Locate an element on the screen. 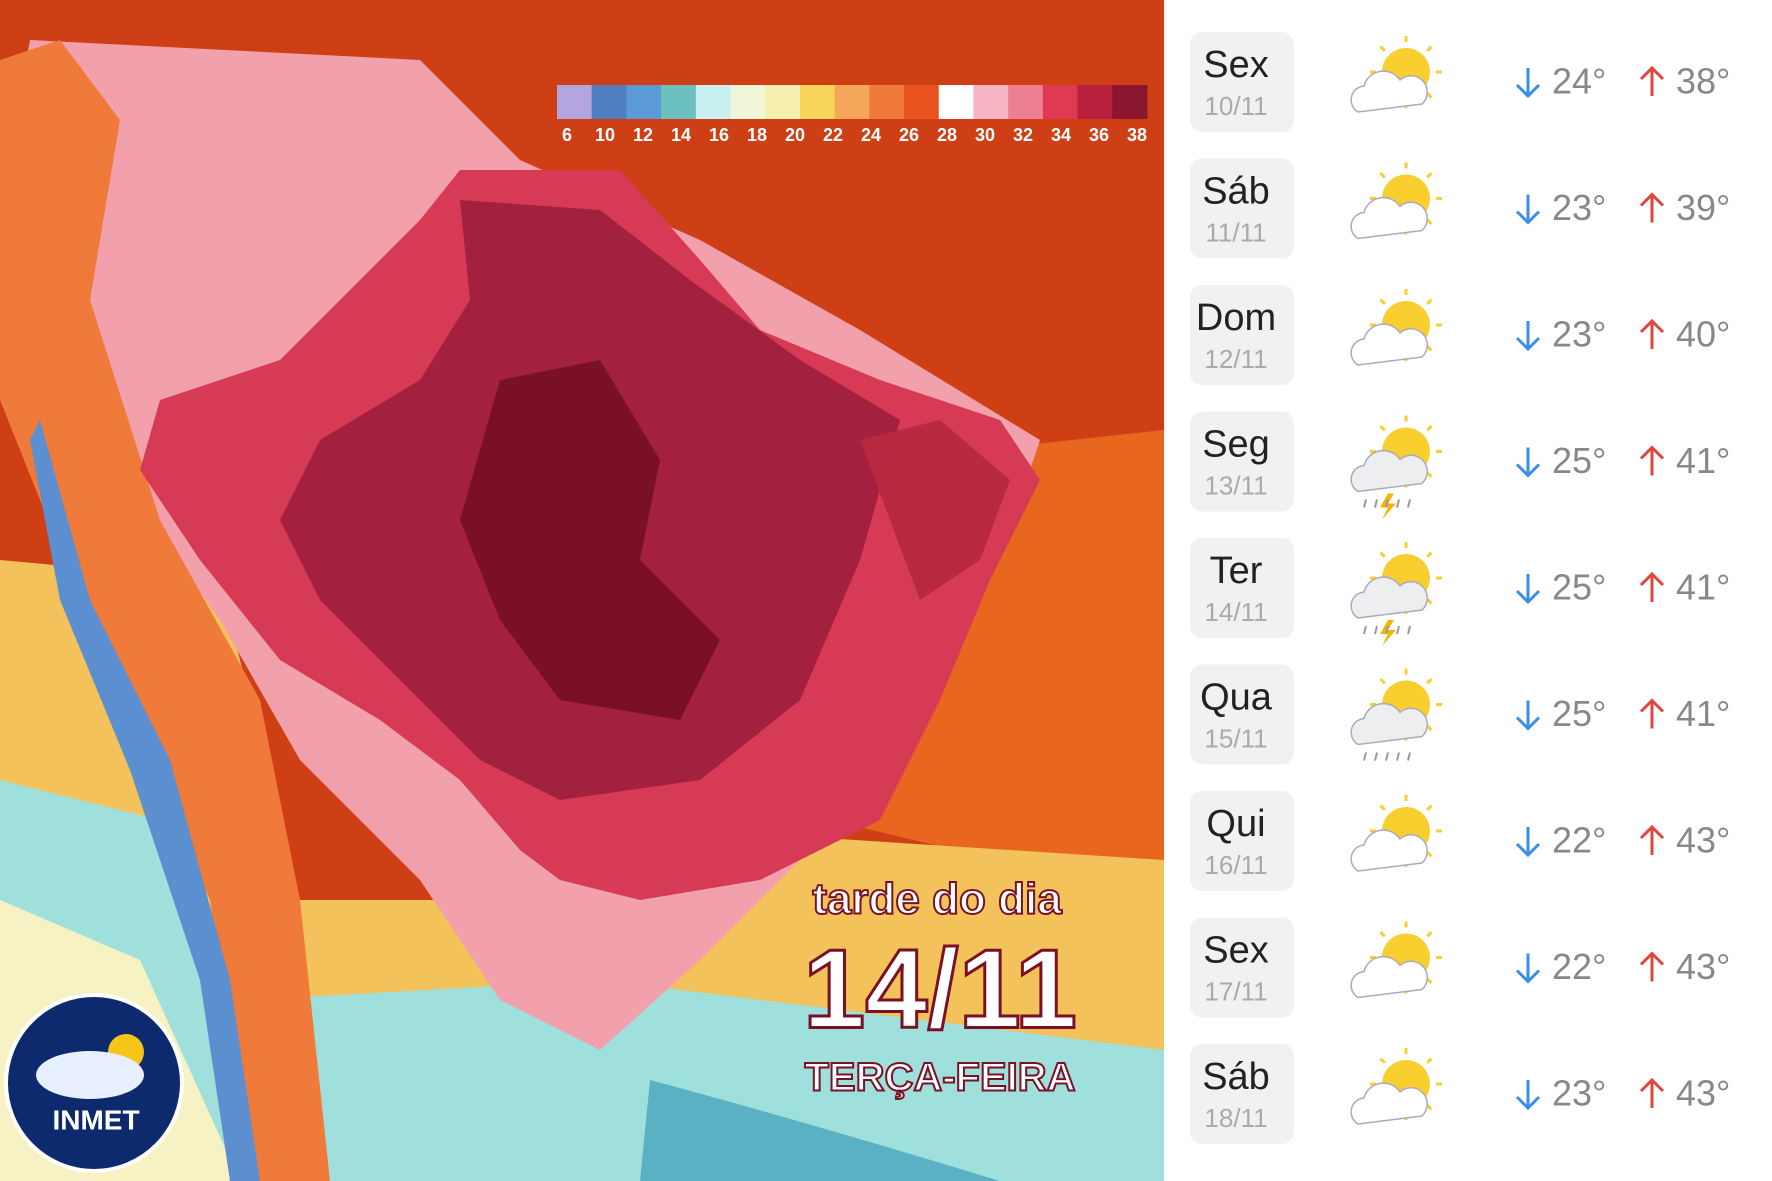 This screenshot has height=1181, width=1772. low-temp: 24° is located at coordinates (1579, 81).